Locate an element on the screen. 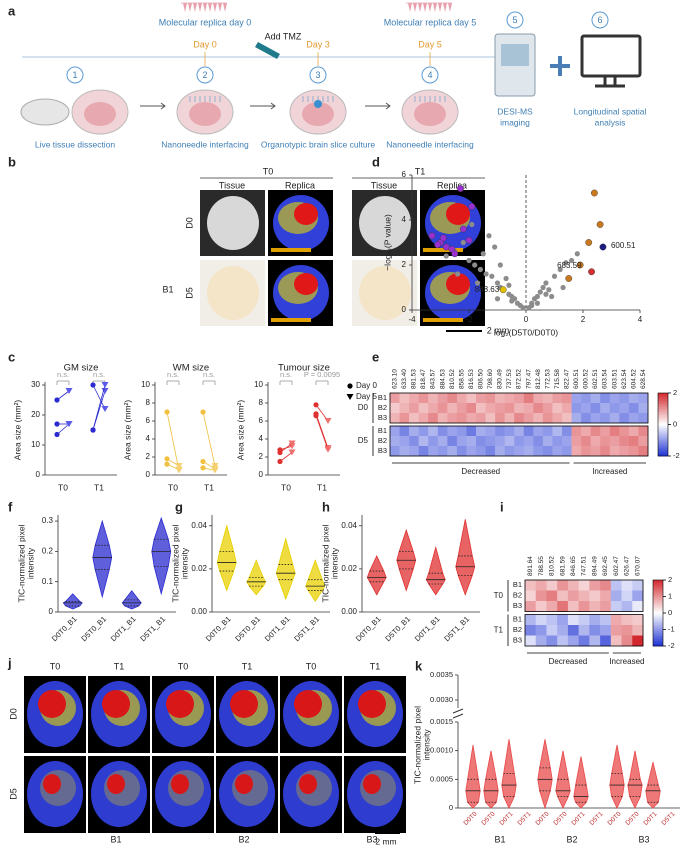 The width and height of the screenshot is (685, 852). column-label: 602.47 is located at coordinates (616, 566).